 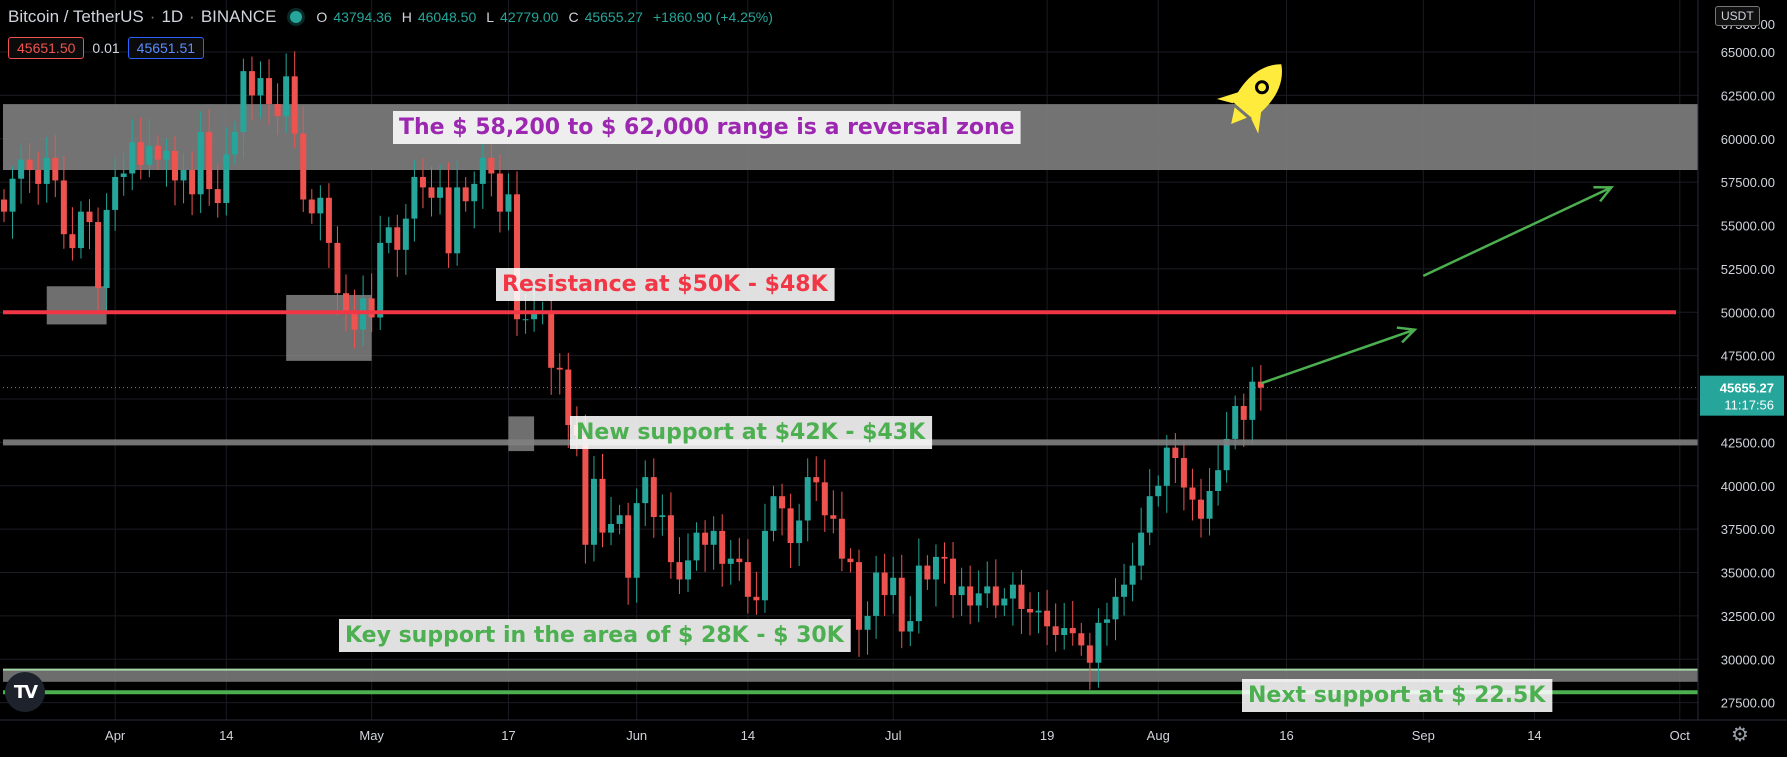 What do you see at coordinates (172, 16) in the screenshot?
I see `interval: 1D` at bounding box center [172, 16].